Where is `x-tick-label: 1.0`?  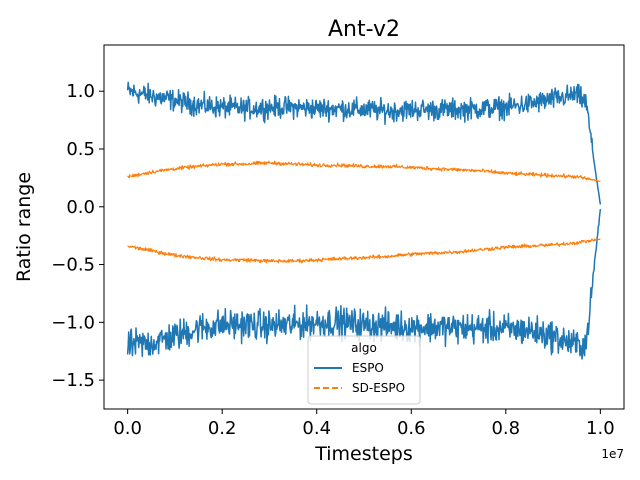 x-tick-label: 1.0 is located at coordinates (600, 428).